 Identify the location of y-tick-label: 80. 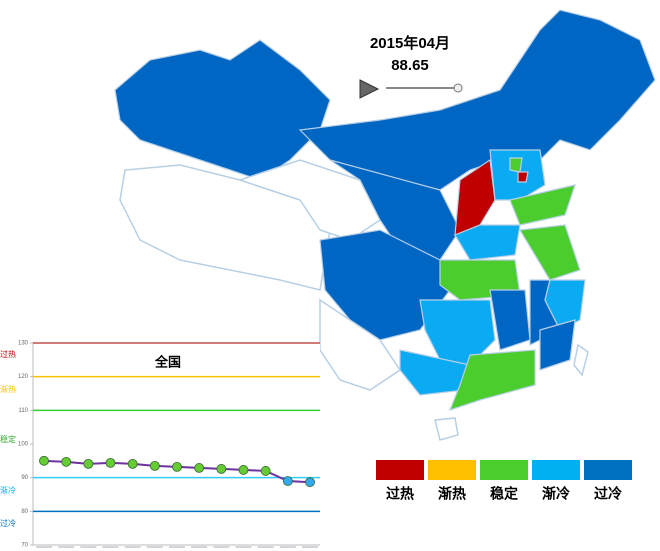
(24, 512).